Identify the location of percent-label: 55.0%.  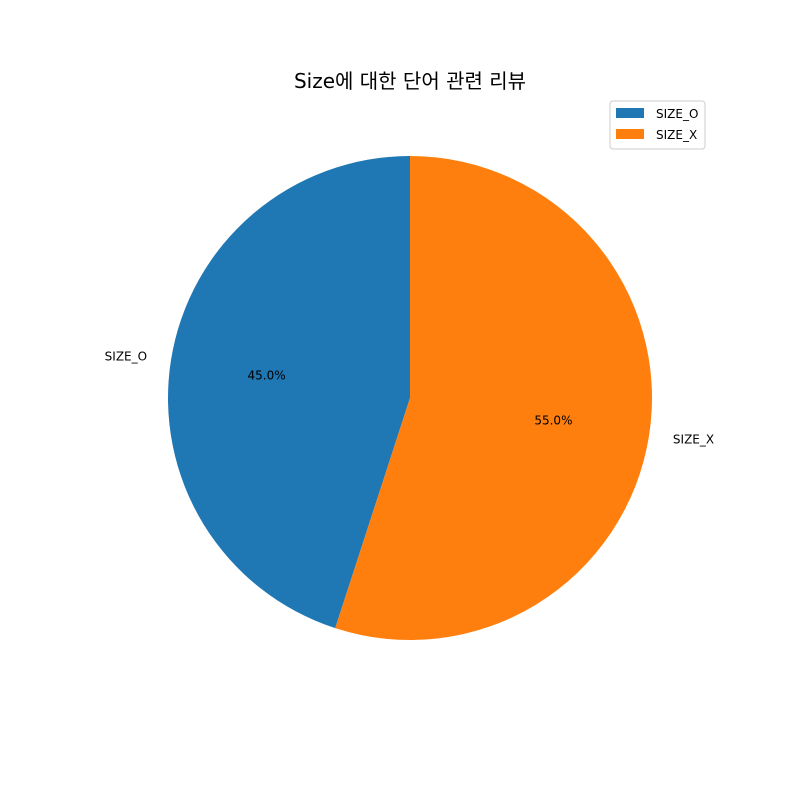
(553, 421).